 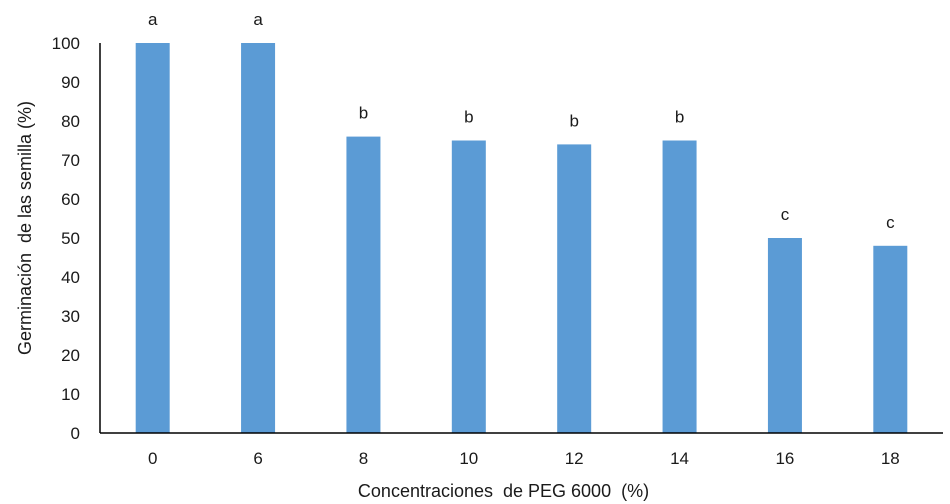 What do you see at coordinates (66, 43) in the screenshot?
I see `y-tick-label: 100` at bounding box center [66, 43].